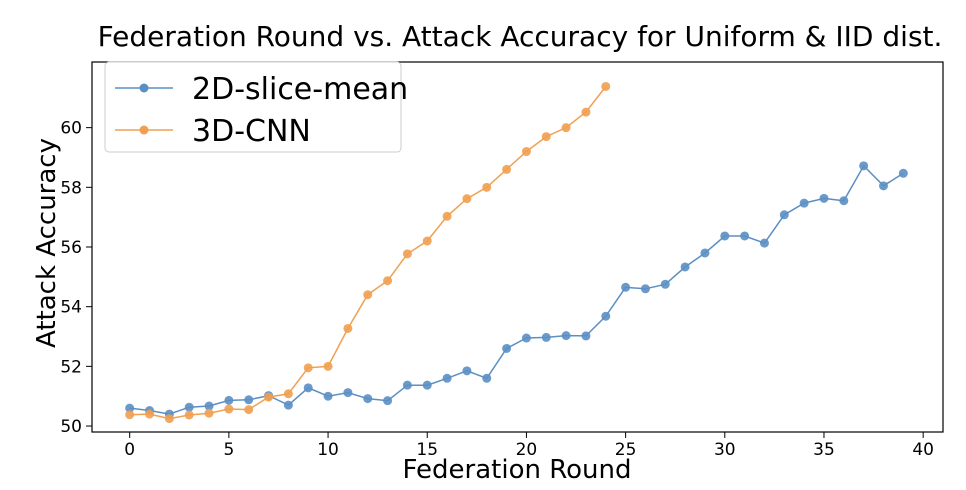 The width and height of the screenshot is (966, 490). Describe the element at coordinates (228, 450) in the screenshot. I see `x-tick-label: 5` at that location.